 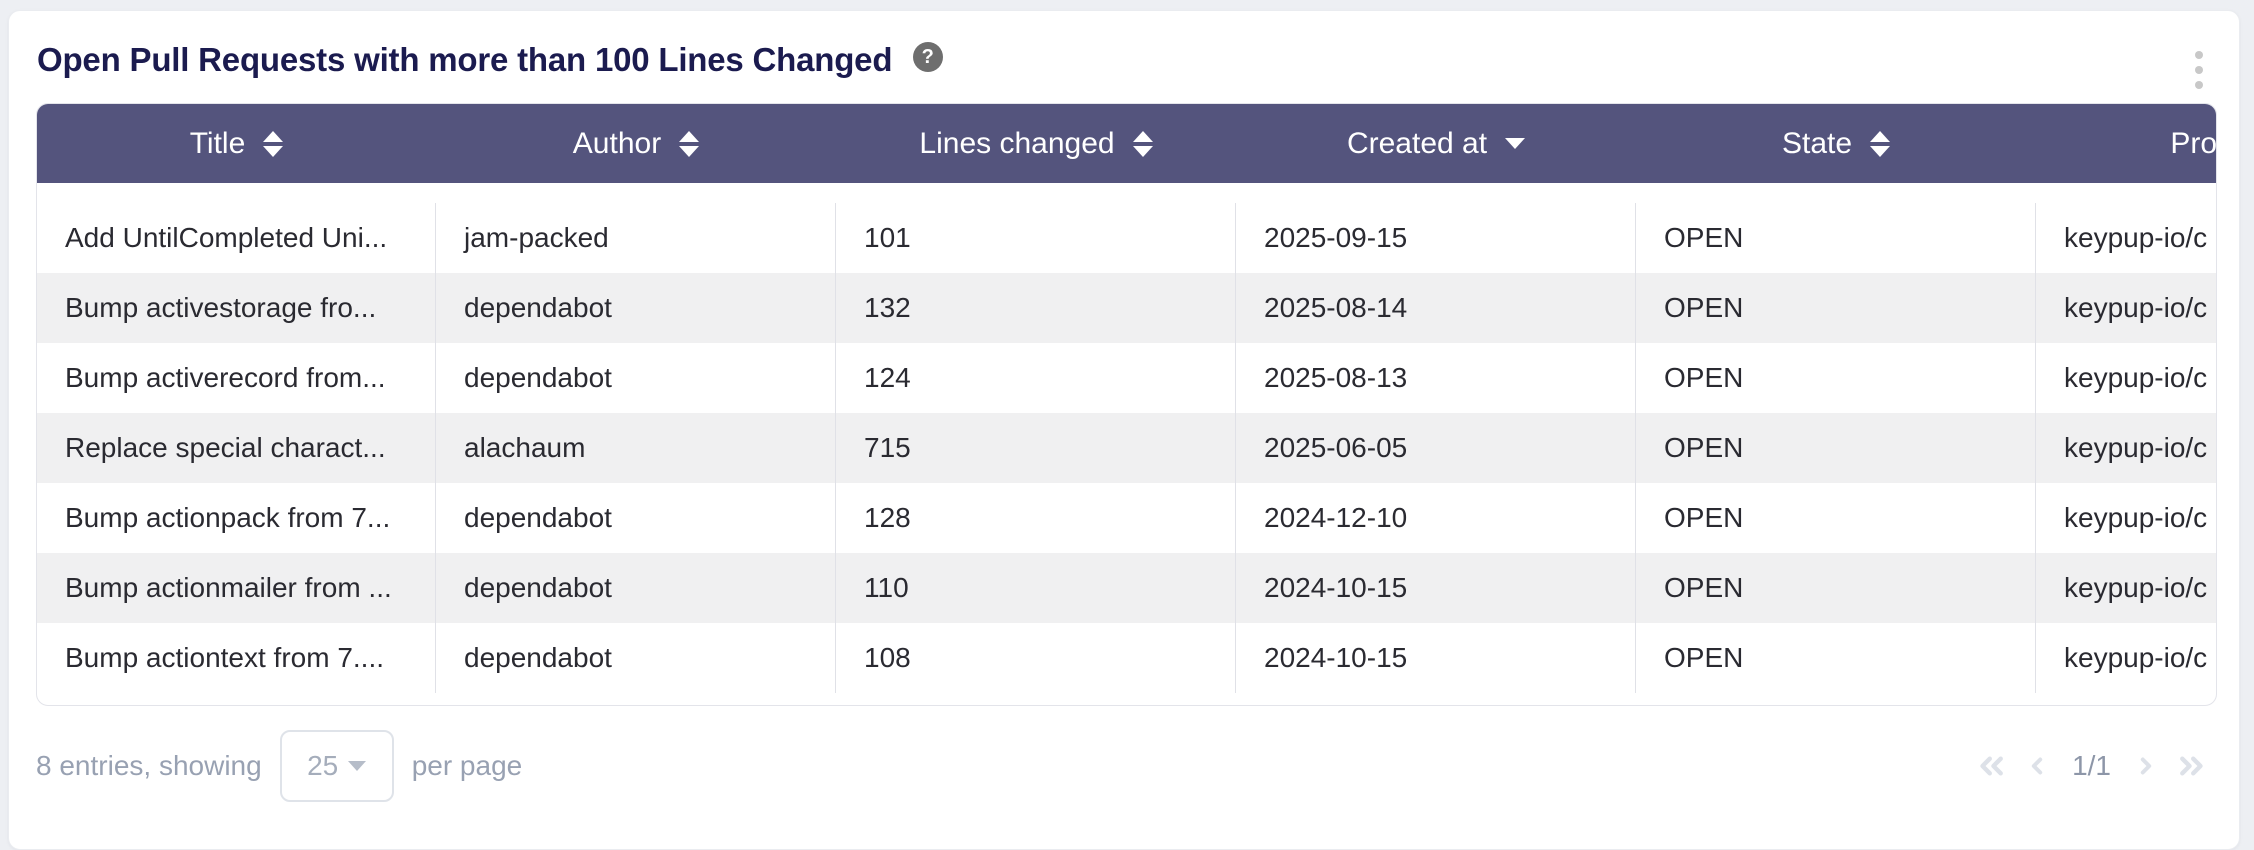 What do you see at coordinates (1036, 308) in the screenshot?
I see `cell-lines-changed: 132` at bounding box center [1036, 308].